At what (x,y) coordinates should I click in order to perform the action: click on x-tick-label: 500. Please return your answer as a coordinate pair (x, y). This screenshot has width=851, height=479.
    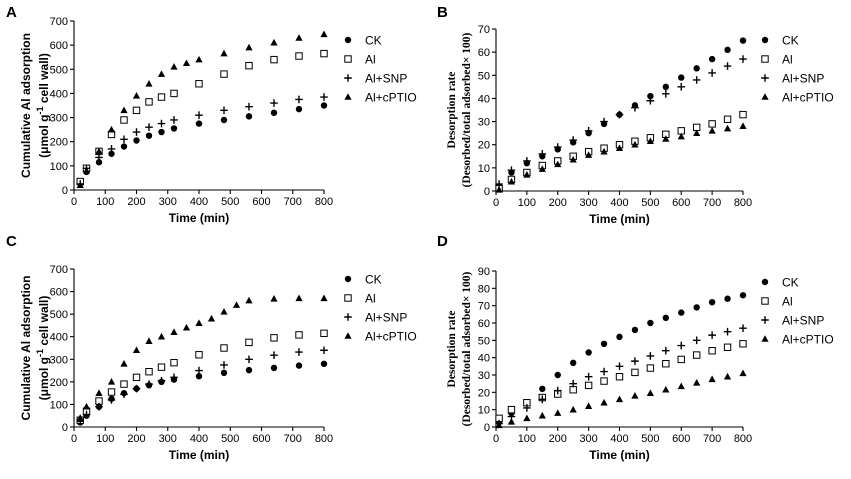
    Looking at the image, I should click on (230, 439).